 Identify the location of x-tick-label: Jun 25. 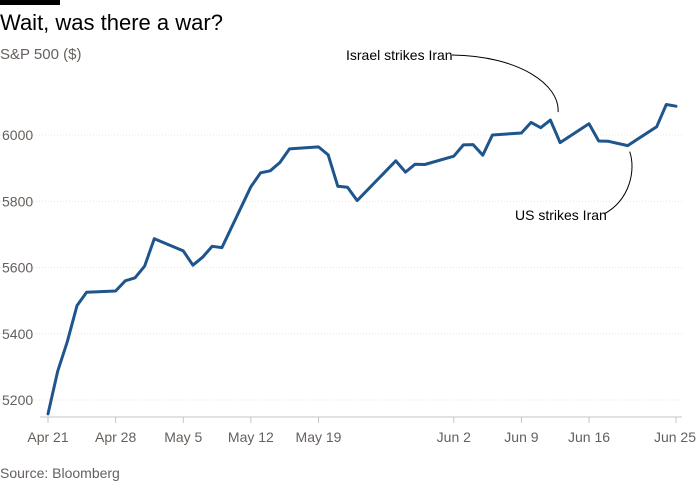
(675, 437).